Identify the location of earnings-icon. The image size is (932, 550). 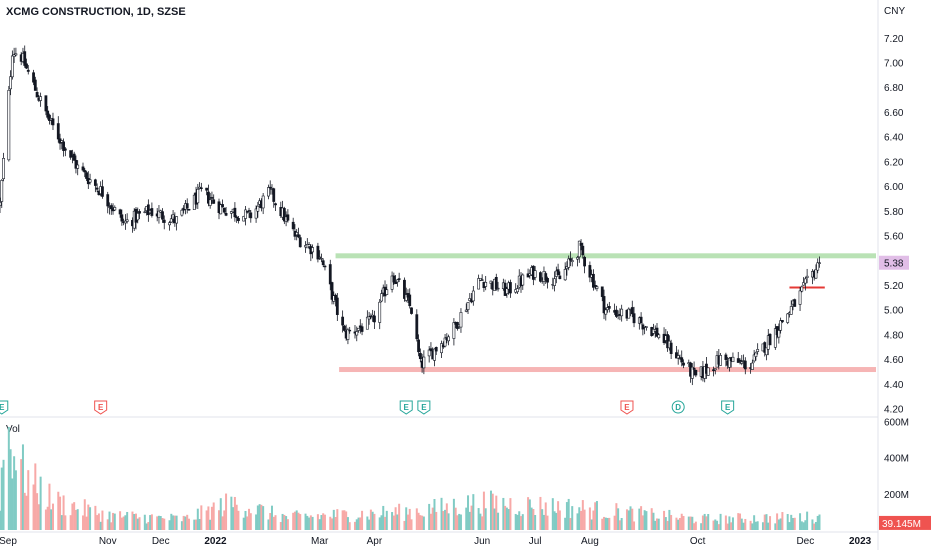
(424, 407).